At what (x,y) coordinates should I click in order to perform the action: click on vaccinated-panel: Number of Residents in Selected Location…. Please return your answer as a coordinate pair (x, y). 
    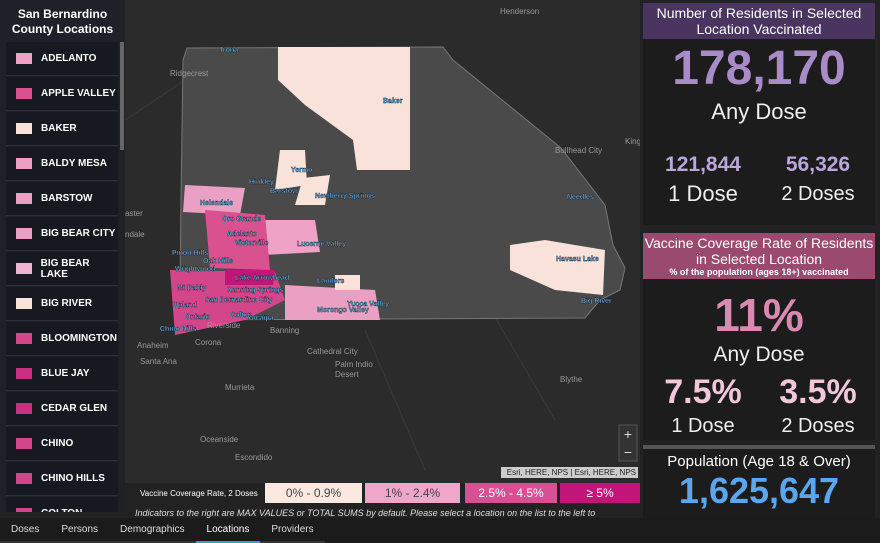
    Looking at the image, I should click on (759, 114).